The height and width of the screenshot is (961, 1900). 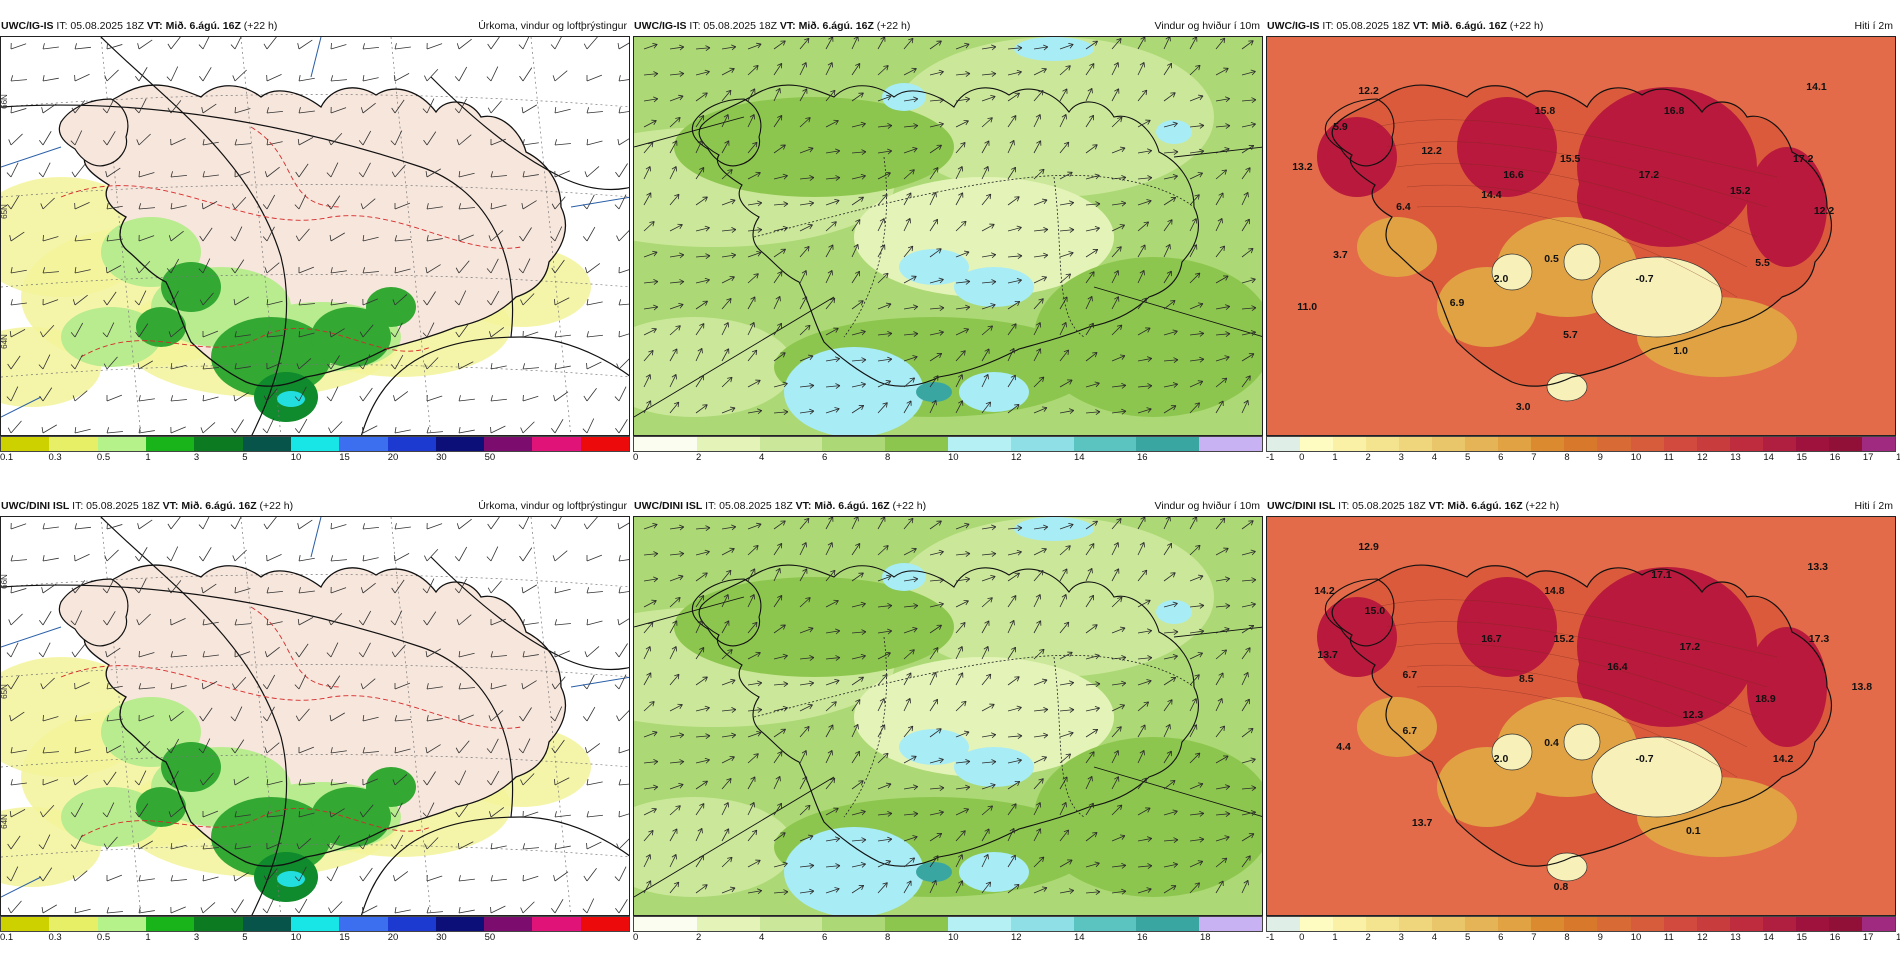 What do you see at coordinates (1491, 639) in the screenshot?
I see `temperature-value-label: 16.7` at bounding box center [1491, 639].